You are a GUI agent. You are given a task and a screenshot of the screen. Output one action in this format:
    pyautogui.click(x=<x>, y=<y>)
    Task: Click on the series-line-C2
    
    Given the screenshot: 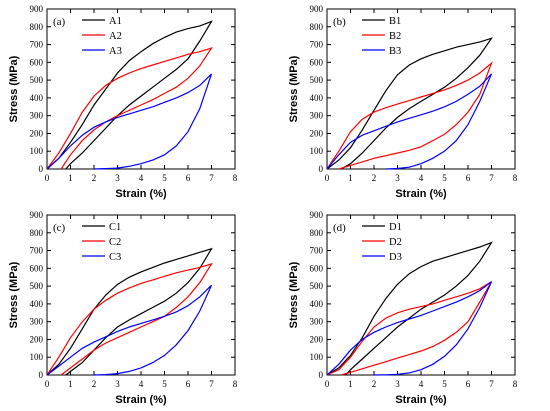 What is the action you would take?
    pyautogui.click(x=129, y=319)
    